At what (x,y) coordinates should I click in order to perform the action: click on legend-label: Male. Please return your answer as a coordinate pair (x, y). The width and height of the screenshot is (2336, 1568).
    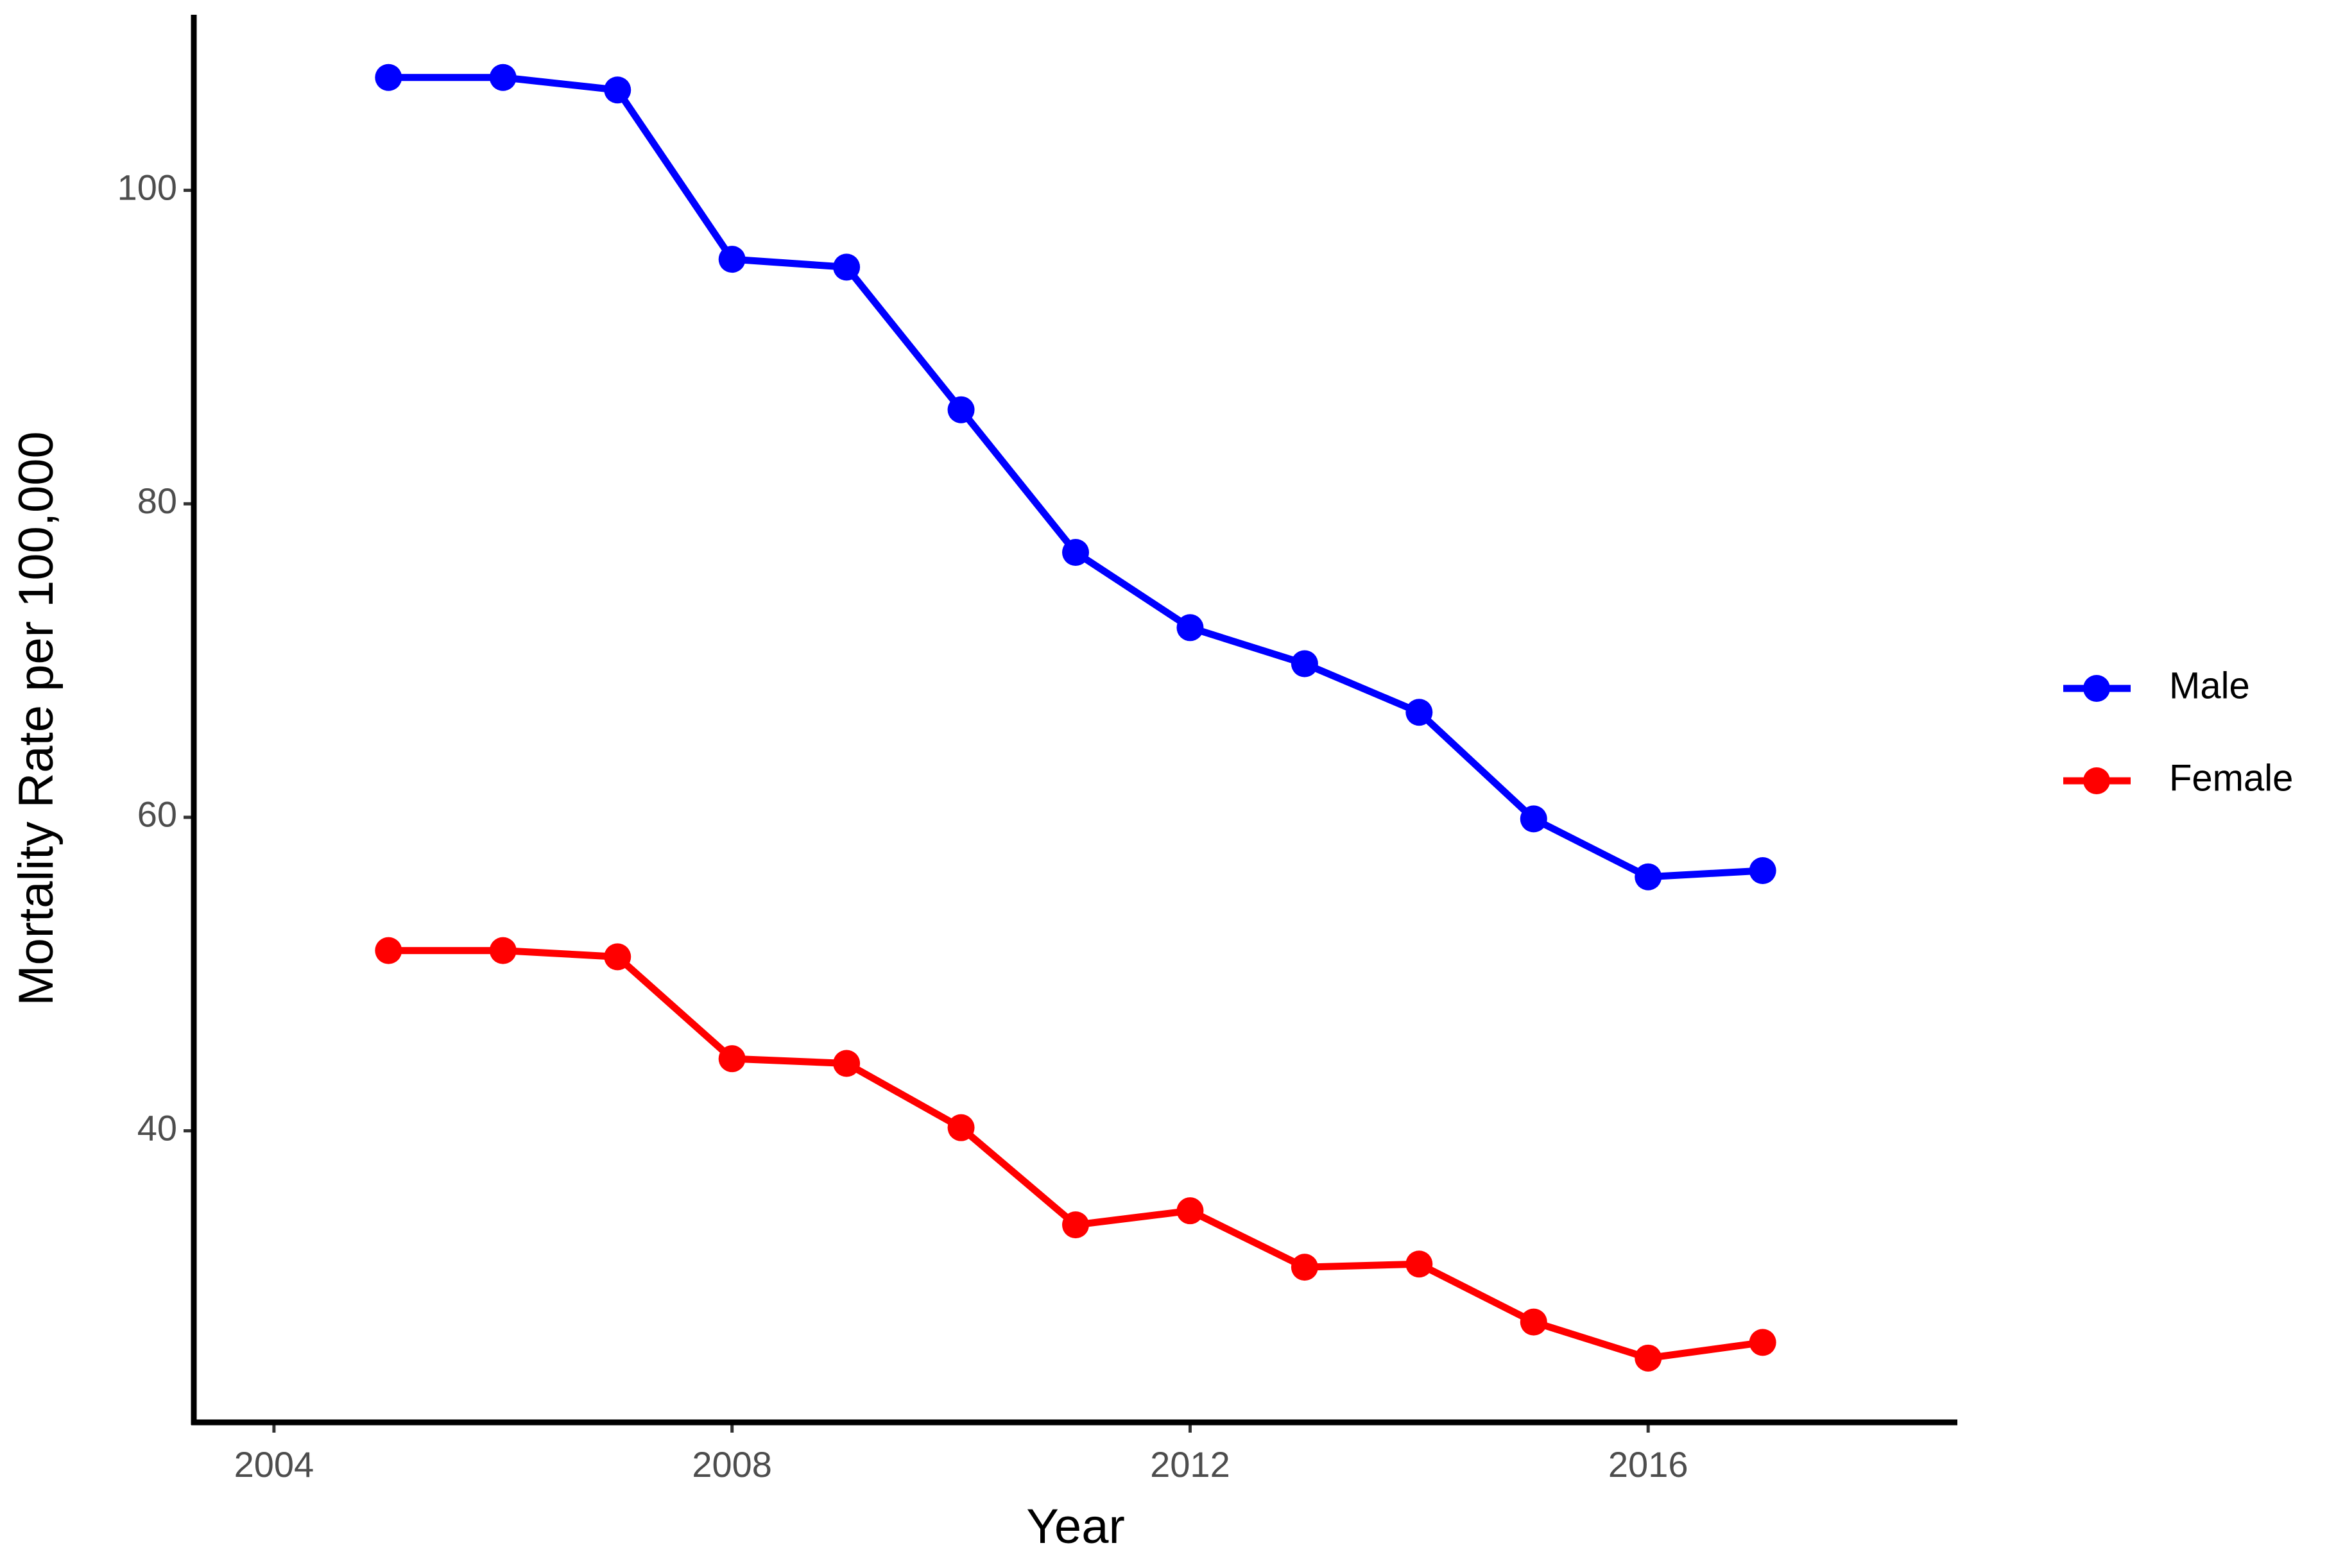
    Looking at the image, I should click on (2209, 685).